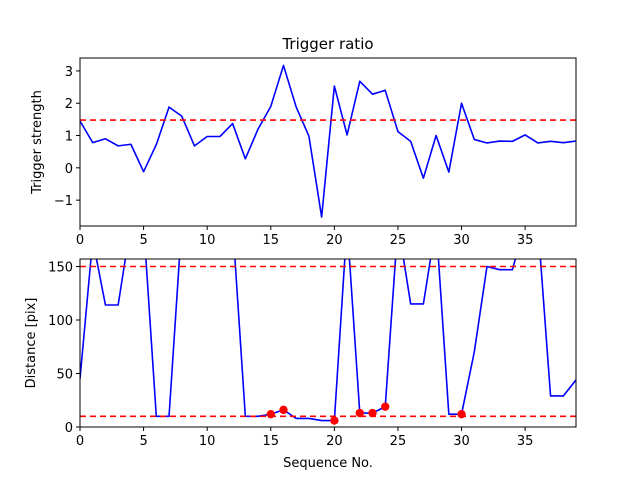  What do you see at coordinates (60, 321) in the screenshot?
I see `y-tick-label: 100` at bounding box center [60, 321].